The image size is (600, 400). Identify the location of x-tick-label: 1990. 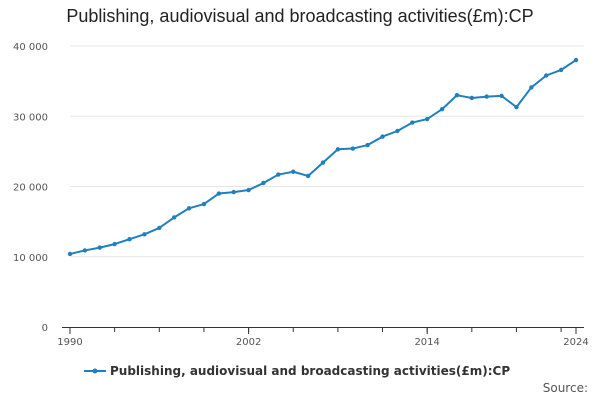
(69, 342).